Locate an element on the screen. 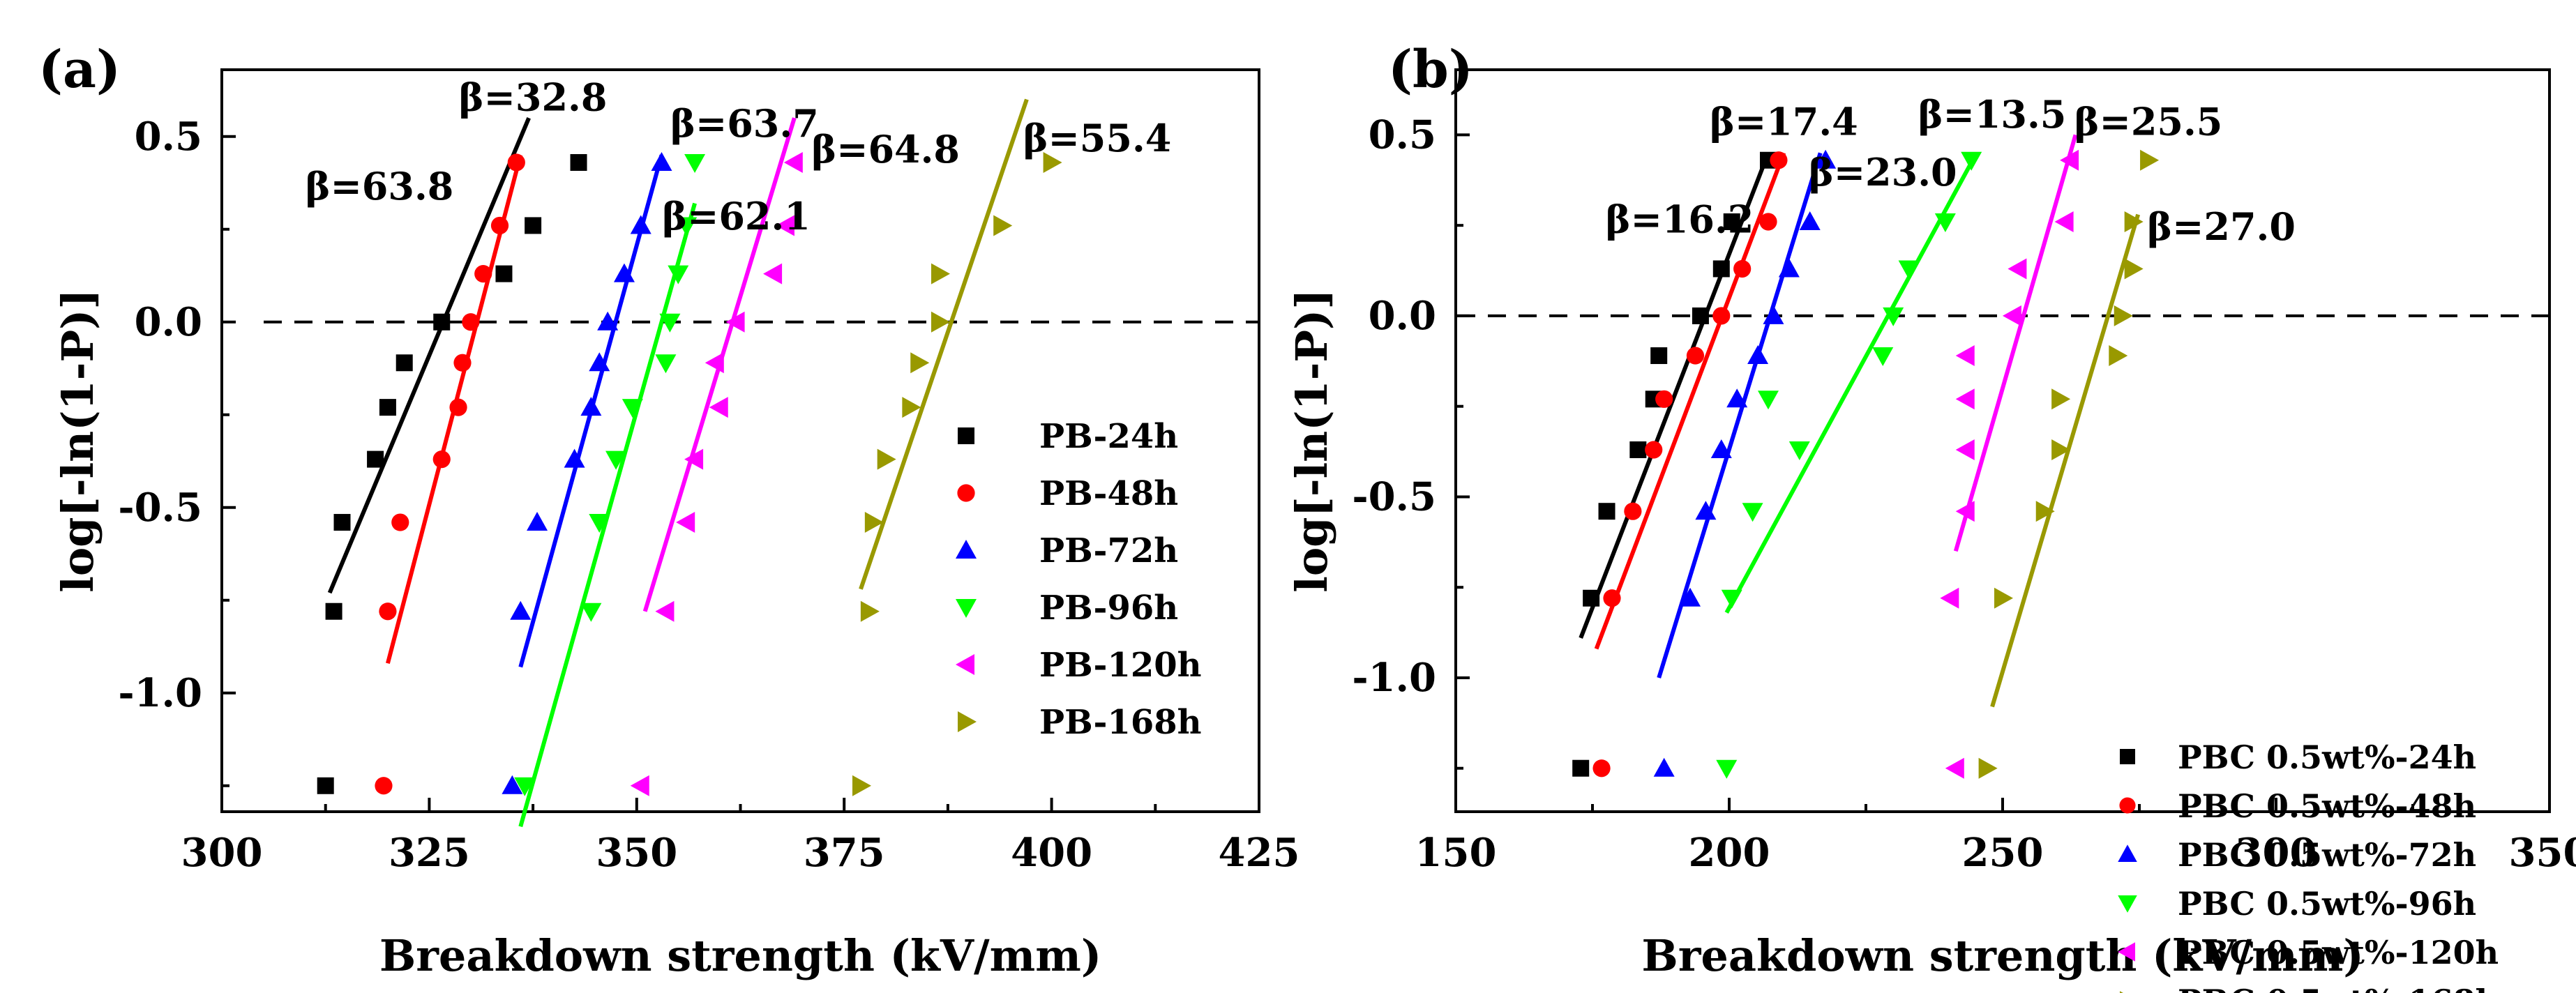 This screenshot has height=993, width=2576. beta-annotation: β=16.2 is located at coordinates (1680, 219).